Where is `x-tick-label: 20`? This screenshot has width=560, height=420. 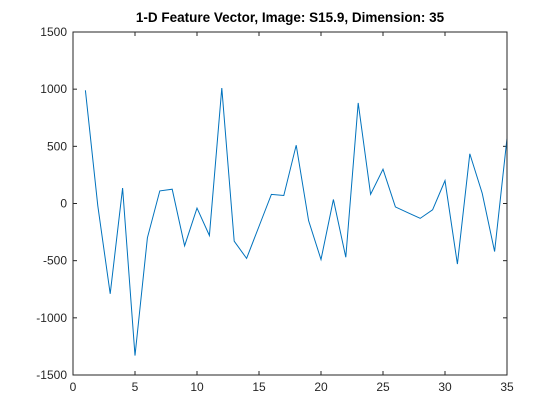 x-tick-label: 20 is located at coordinates (321, 387).